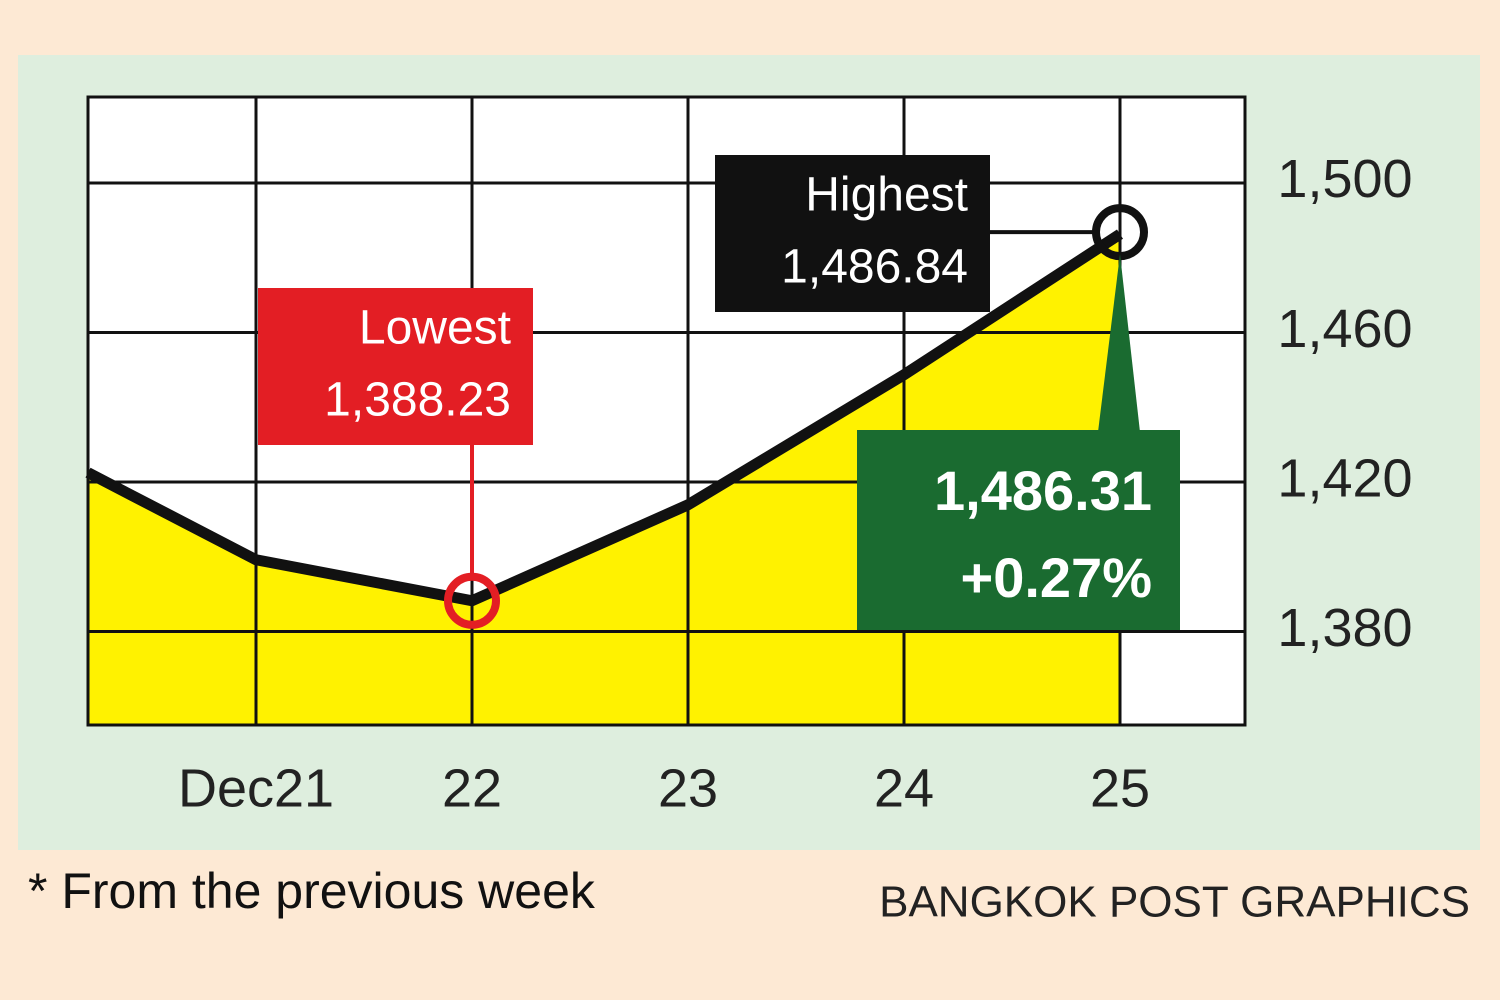 The width and height of the screenshot is (1500, 1000). What do you see at coordinates (874, 267) in the screenshot?
I see `annotation-value: 1,486.84` at bounding box center [874, 267].